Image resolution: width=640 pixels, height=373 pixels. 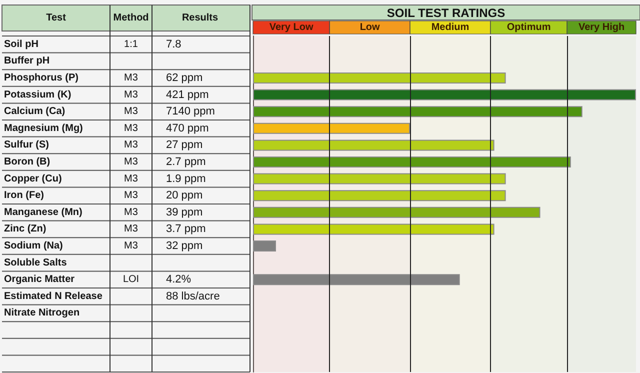 What do you see at coordinates (186, 229) in the screenshot?
I see `text: 3.7 ppm` at bounding box center [186, 229].